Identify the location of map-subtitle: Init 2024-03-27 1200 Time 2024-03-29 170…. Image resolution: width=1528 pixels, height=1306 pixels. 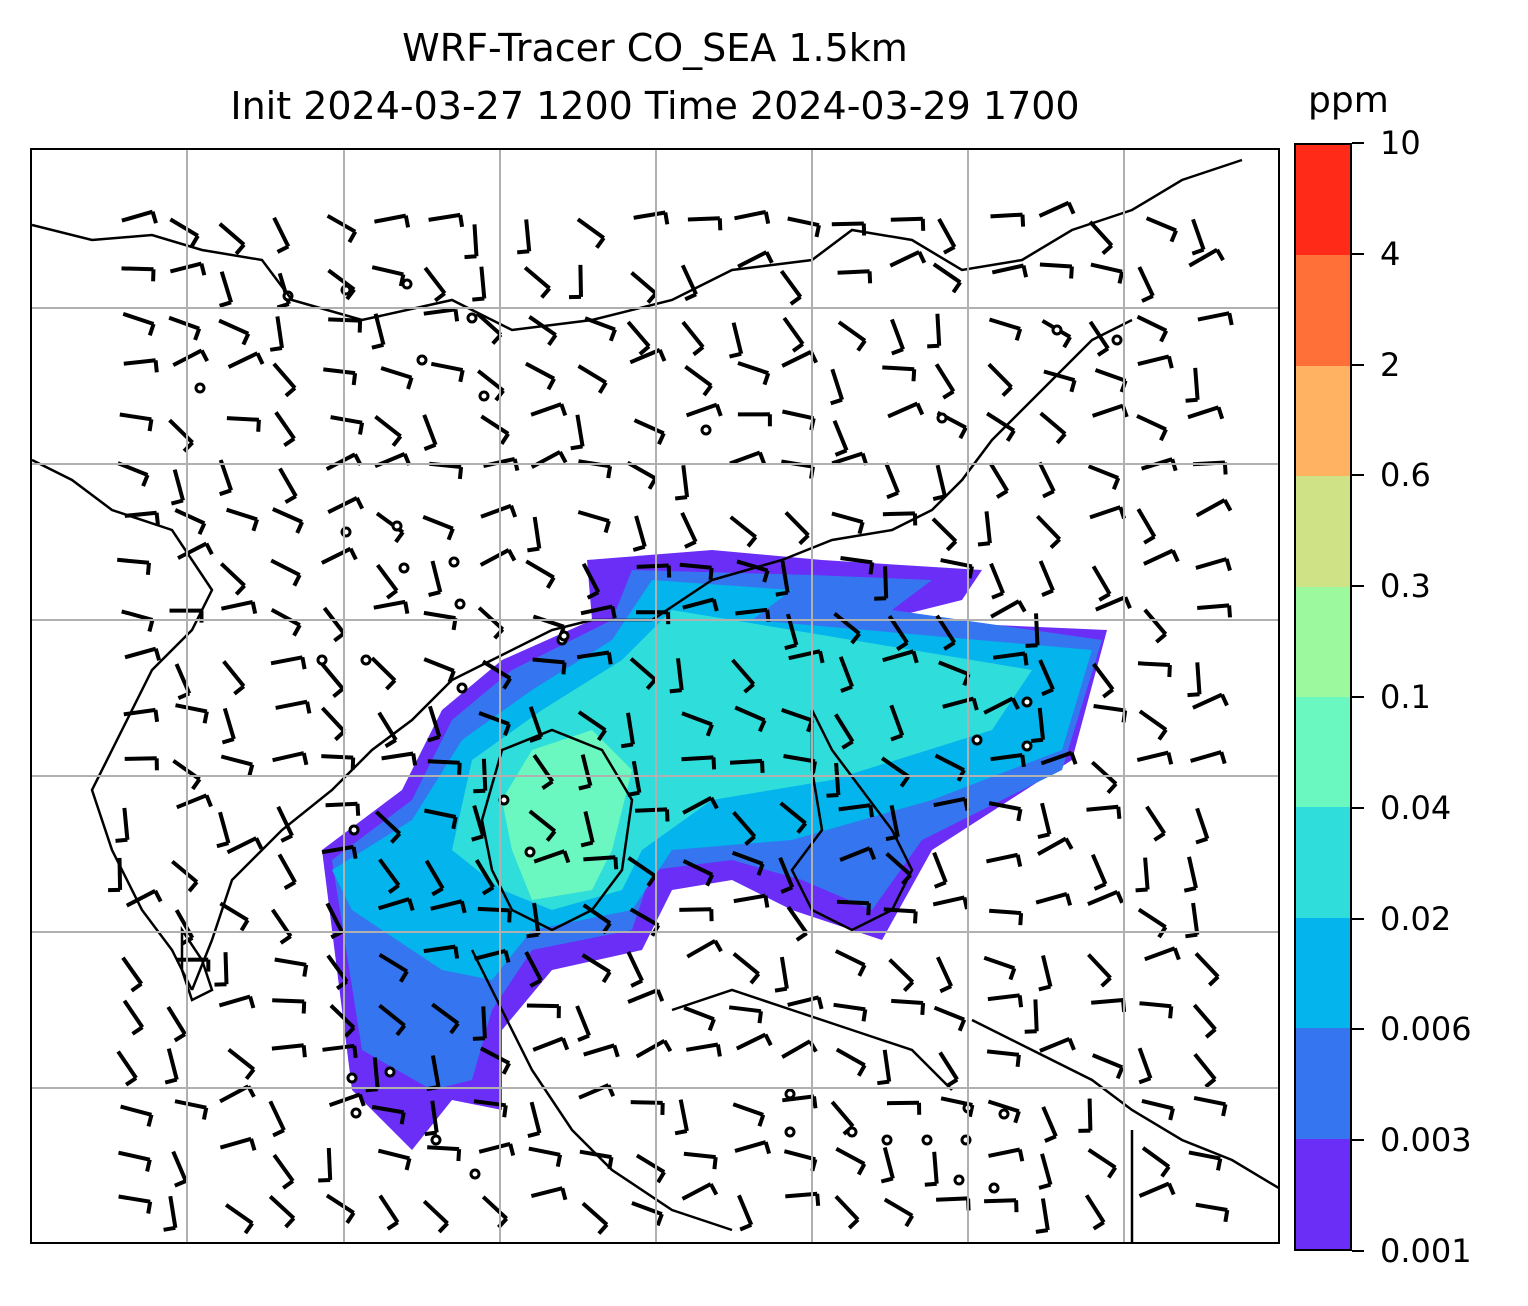
(655, 106).